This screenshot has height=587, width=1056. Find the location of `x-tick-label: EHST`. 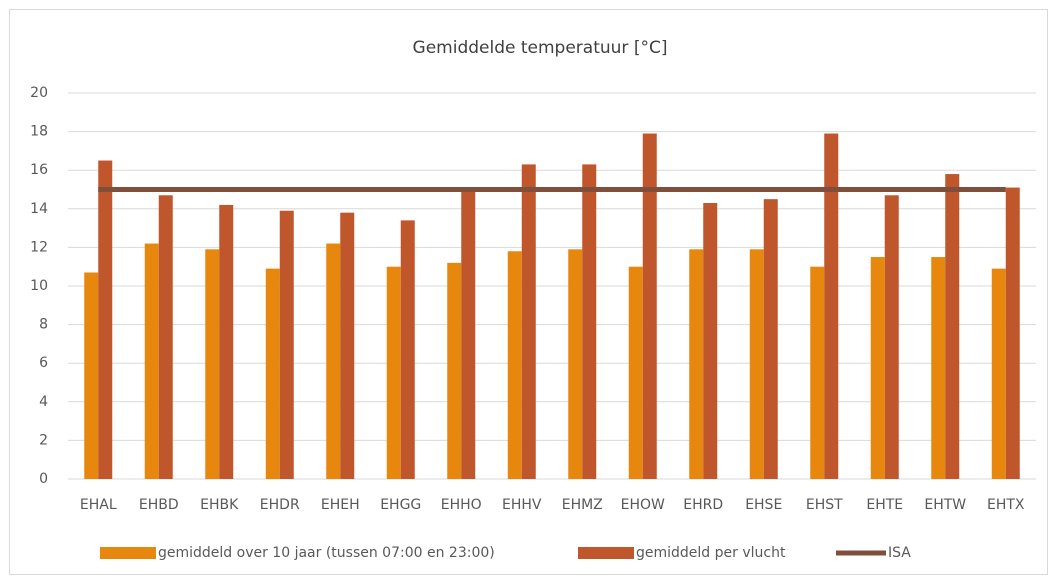

x-tick-label: EHST is located at coordinates (824, 505).